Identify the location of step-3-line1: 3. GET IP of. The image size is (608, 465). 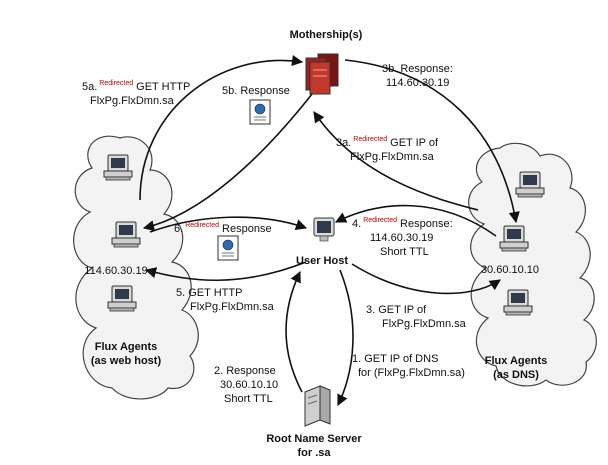
(396, 310).